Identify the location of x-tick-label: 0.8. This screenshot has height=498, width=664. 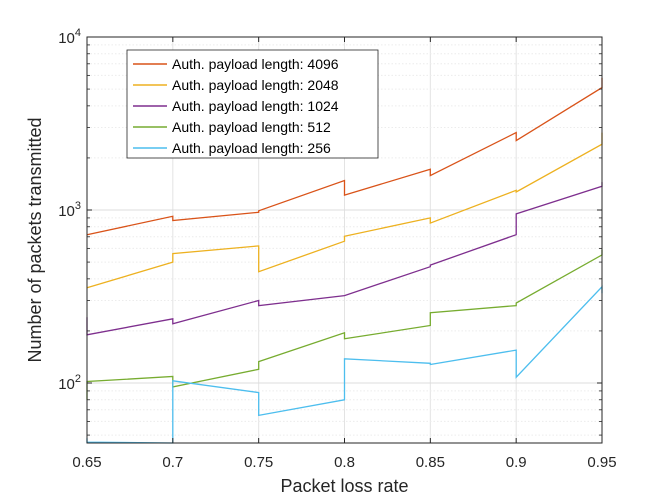
(344, 462).